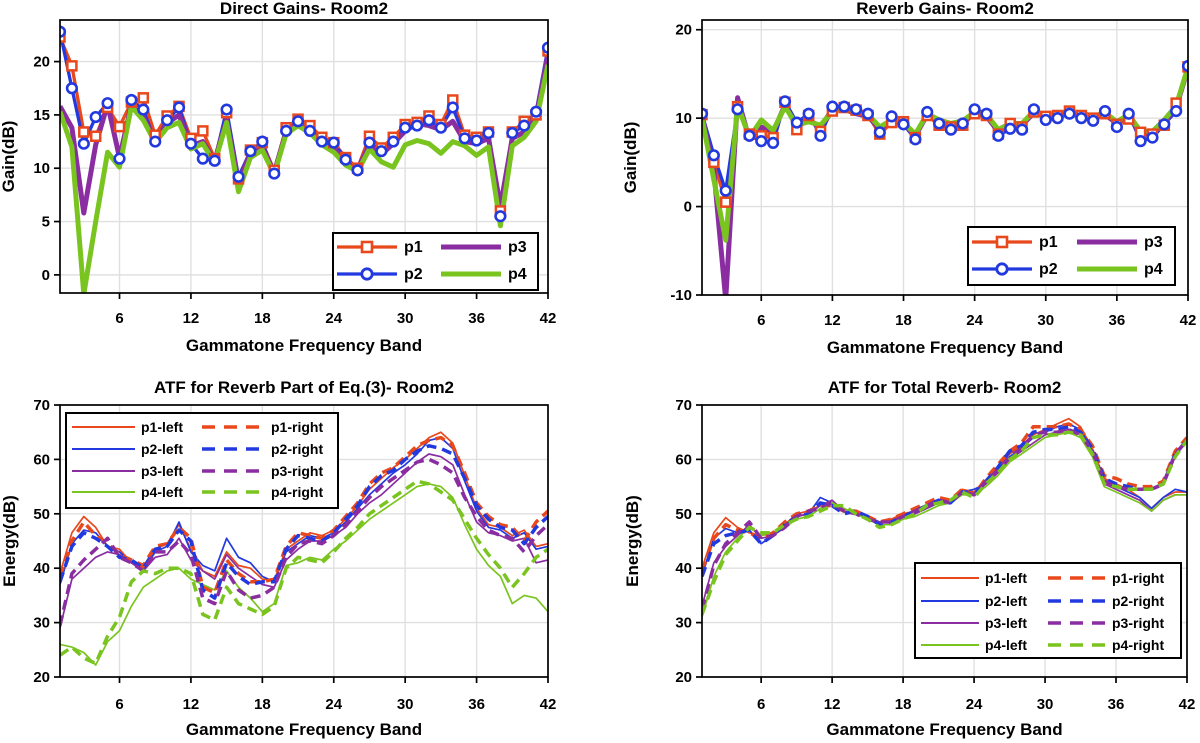 The width and height of the screenshot is (1200, 743). What do you see at coordinates (517, 274) in the screenshot?
I see `legend-label: p4` at bounding box center [517, 274].